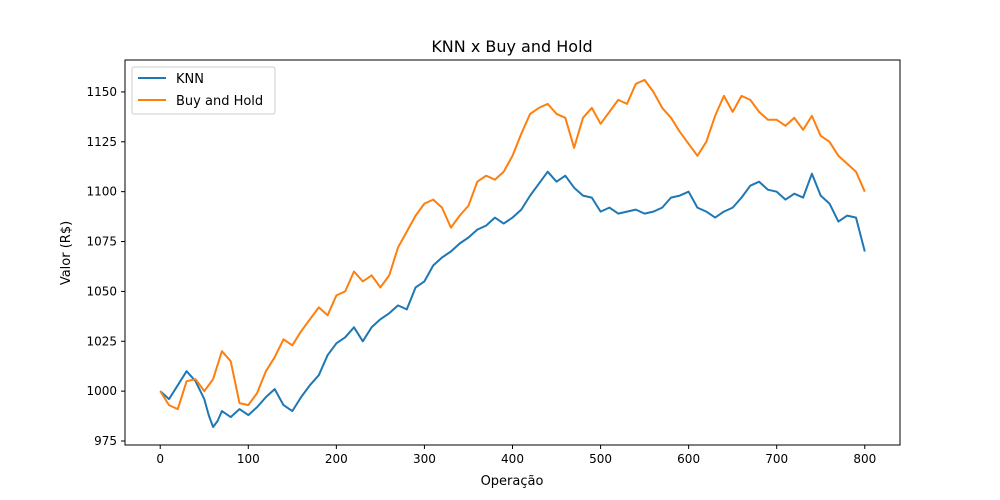 The height and width of the screenshot is (500, 1000). I want to click on y-axis-label: Valor (R$), so click(66, 253).